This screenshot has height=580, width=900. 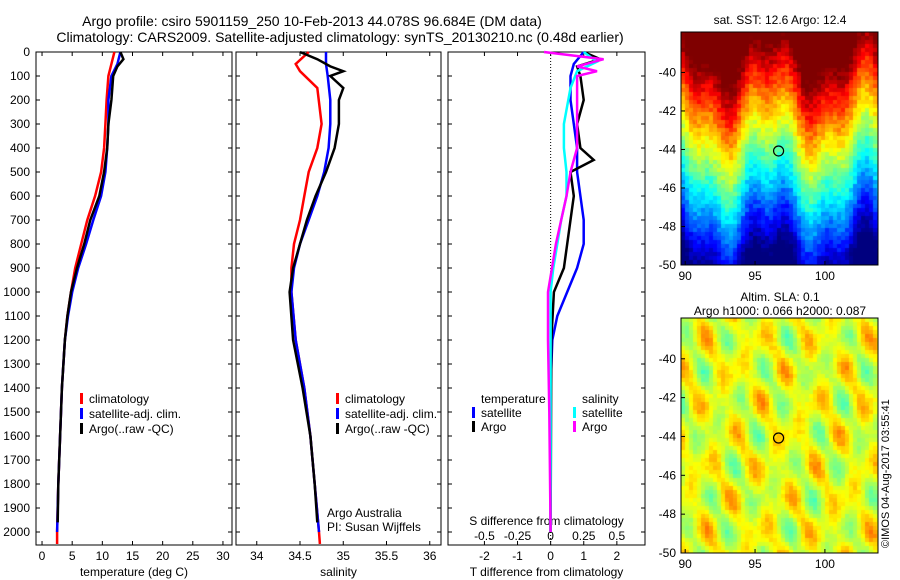 I want to click on sla-map-title: Altim. SLA: 0.1, so click(x=780, y=297).